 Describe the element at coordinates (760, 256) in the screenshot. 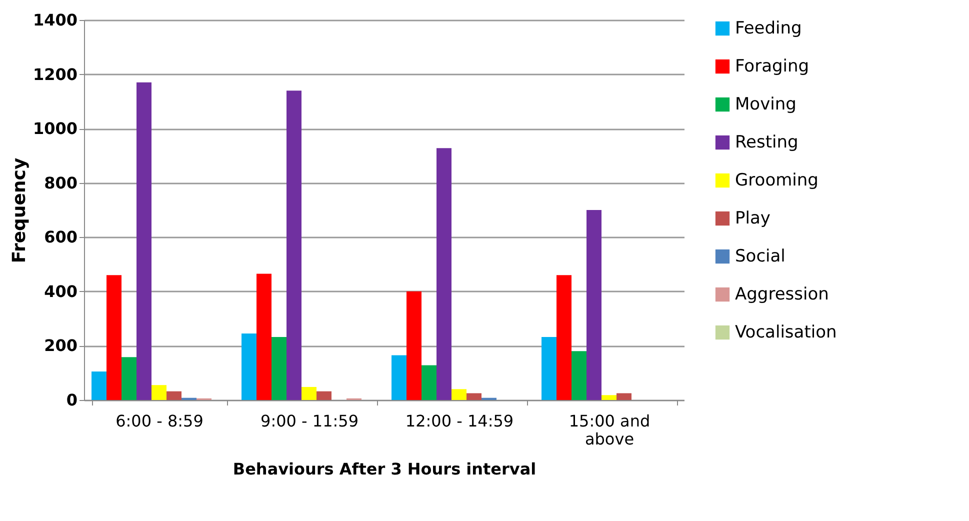

I see `legend-label: Social` at that location.